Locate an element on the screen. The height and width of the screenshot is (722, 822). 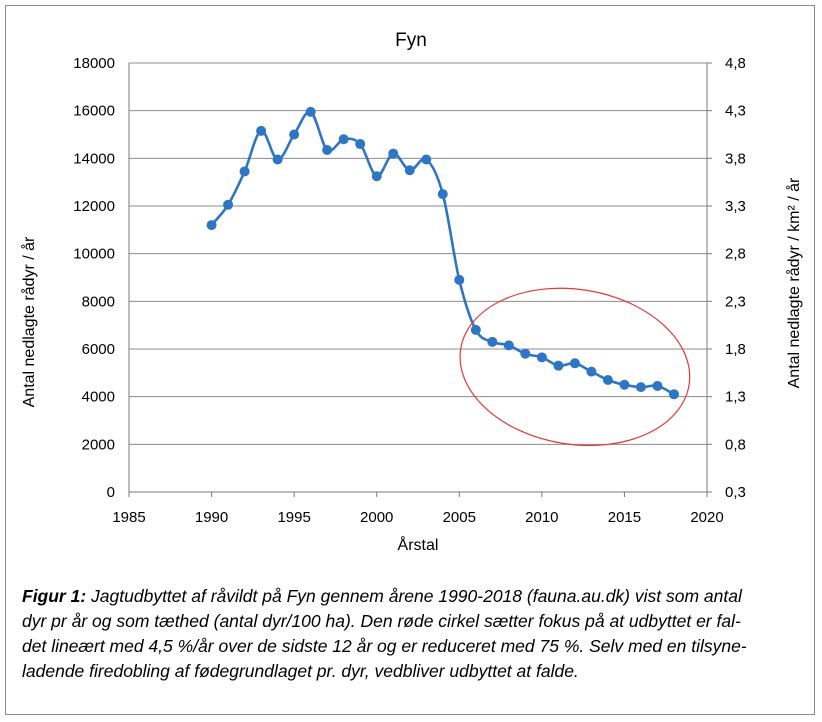
x-tick-label: 2005 is located at coordinates (459, 517).